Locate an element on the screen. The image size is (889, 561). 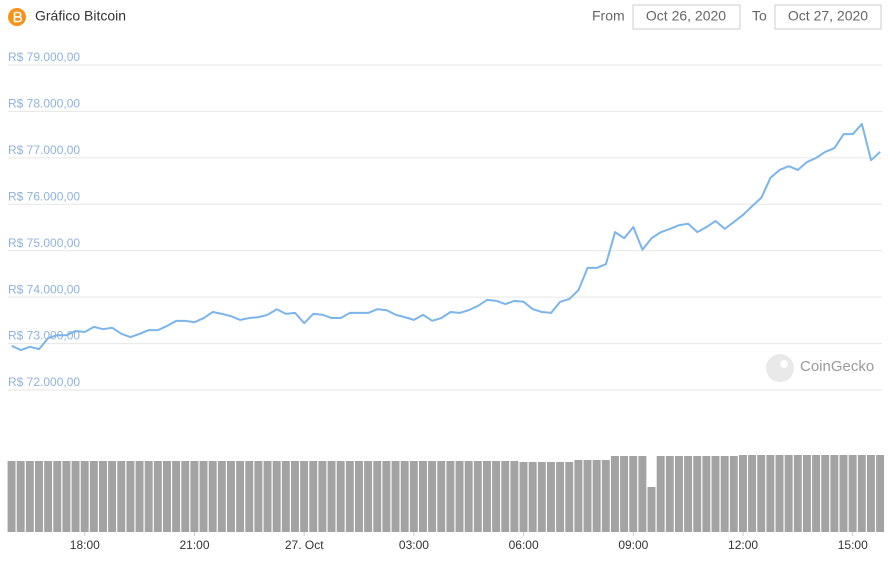
watermark-icon is located at coordinates (780, 368).